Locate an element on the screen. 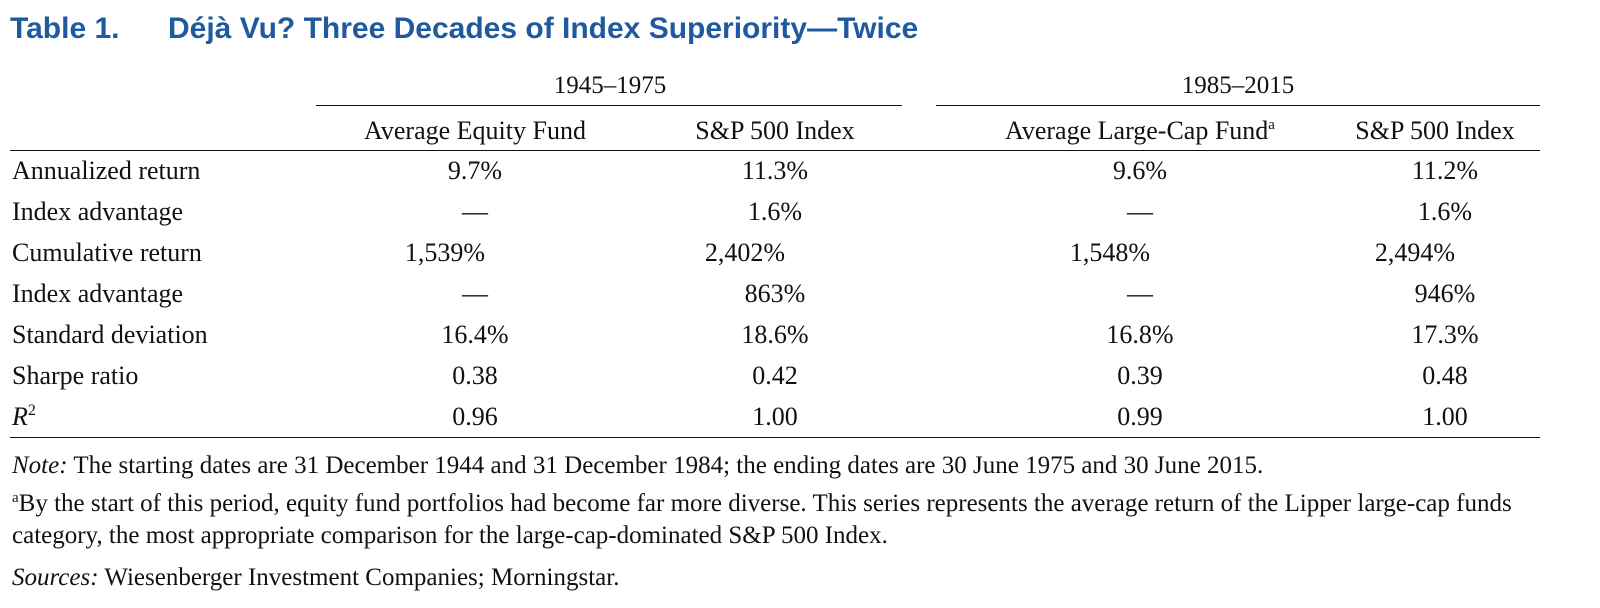 The image size is (1600, 608). cell: 9.6% is located at coordinates (1140, 170).